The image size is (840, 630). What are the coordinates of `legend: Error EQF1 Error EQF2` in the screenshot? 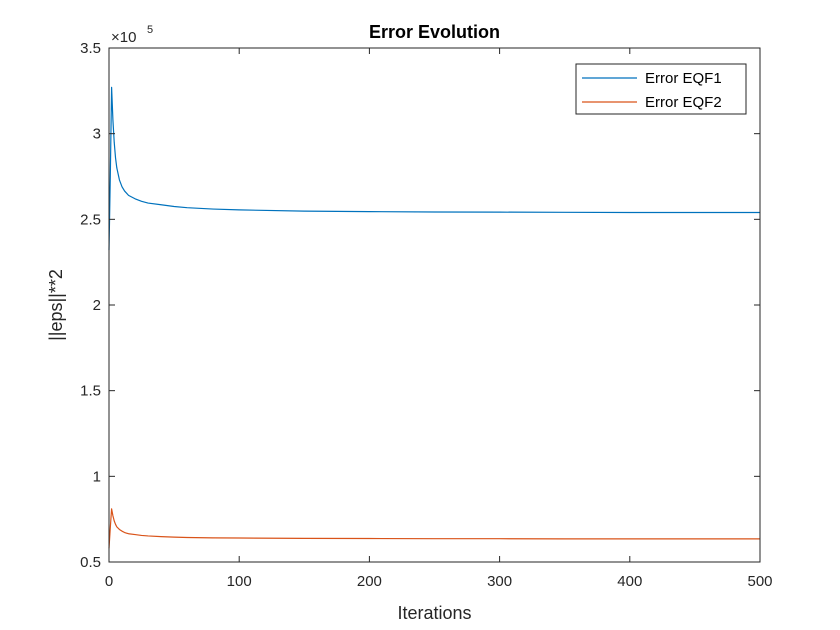 It's located at (661, 89).